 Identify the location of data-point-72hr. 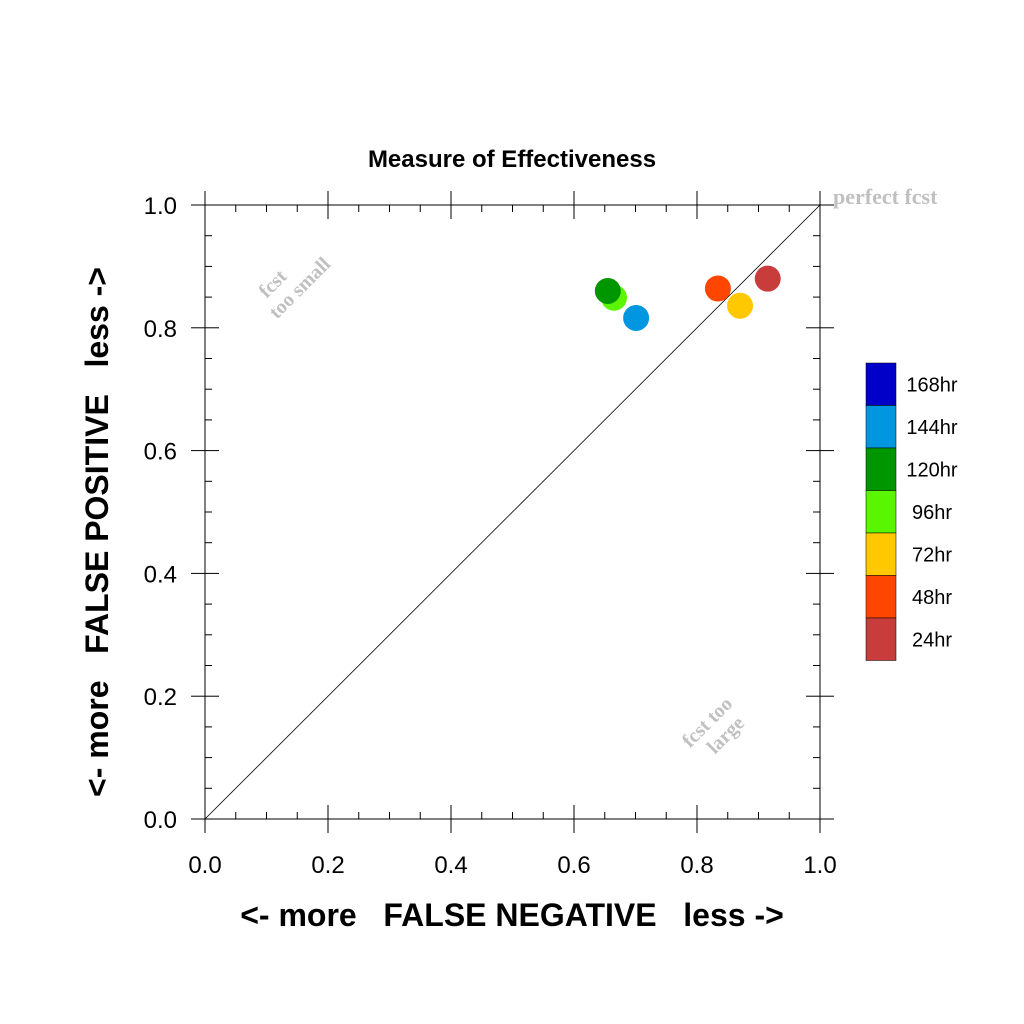
(740, 305).